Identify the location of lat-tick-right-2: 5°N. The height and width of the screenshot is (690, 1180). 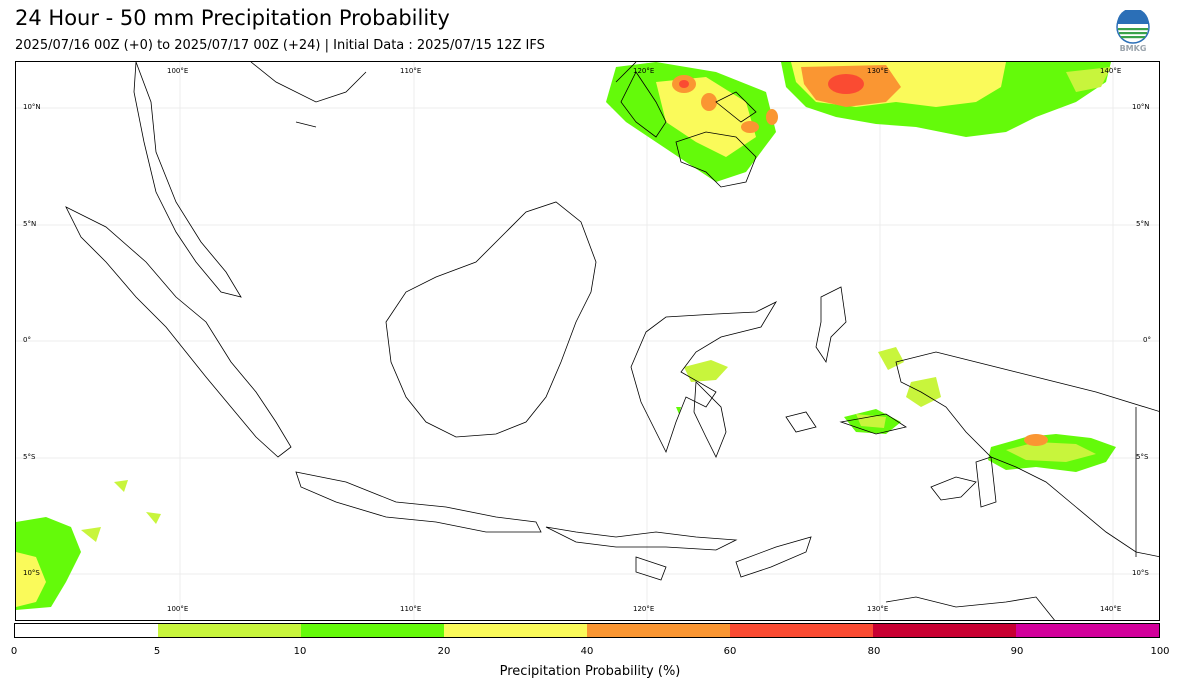
(1143, 224).